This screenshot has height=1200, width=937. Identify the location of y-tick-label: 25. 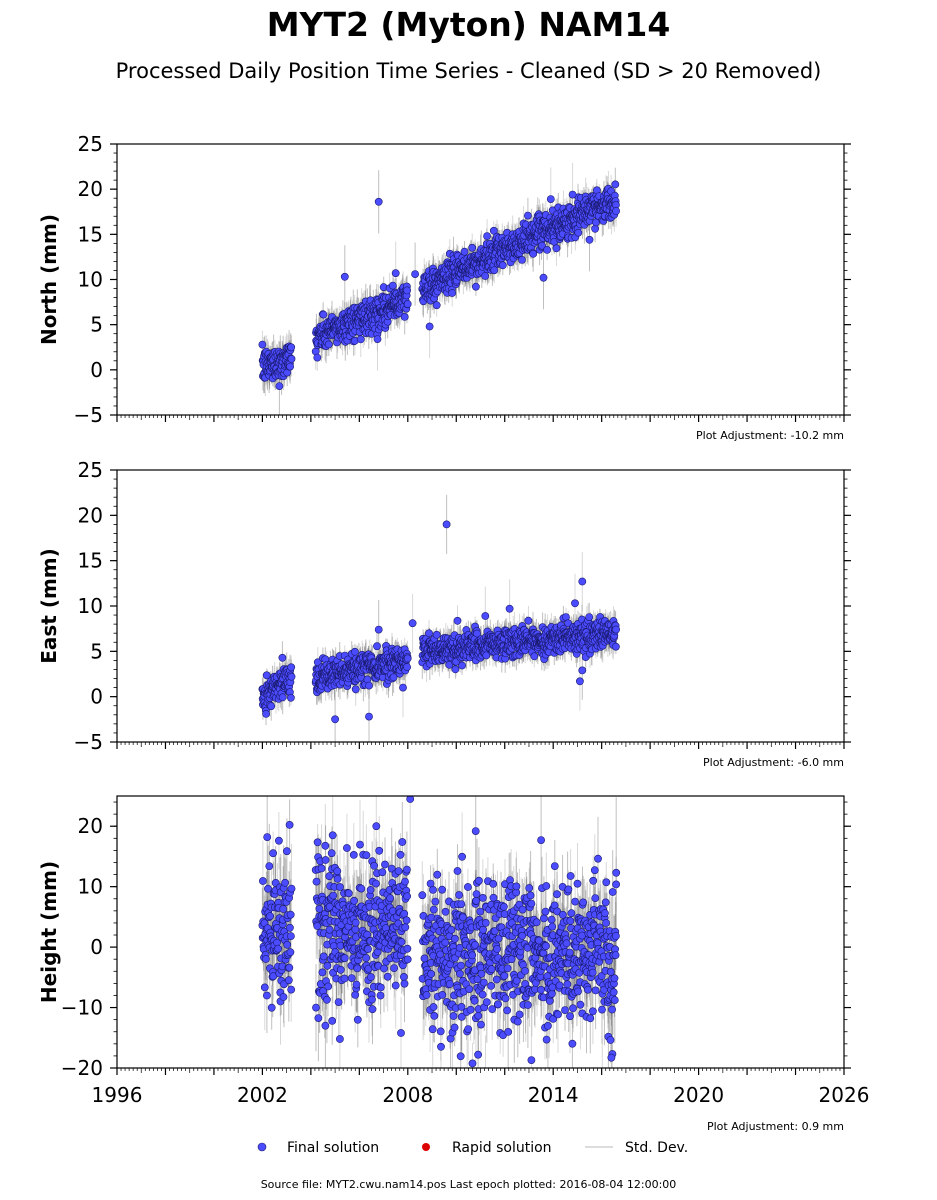
(90, 144).